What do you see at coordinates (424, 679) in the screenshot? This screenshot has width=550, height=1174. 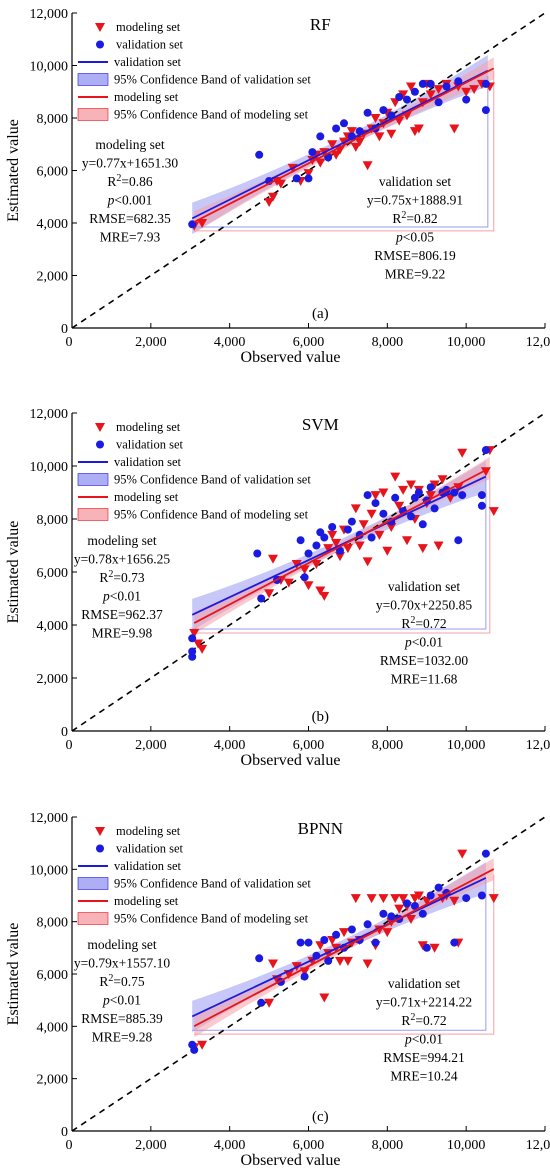 I see `validation-stat-line: MRE=11.68` at bounding box center [424, 679].